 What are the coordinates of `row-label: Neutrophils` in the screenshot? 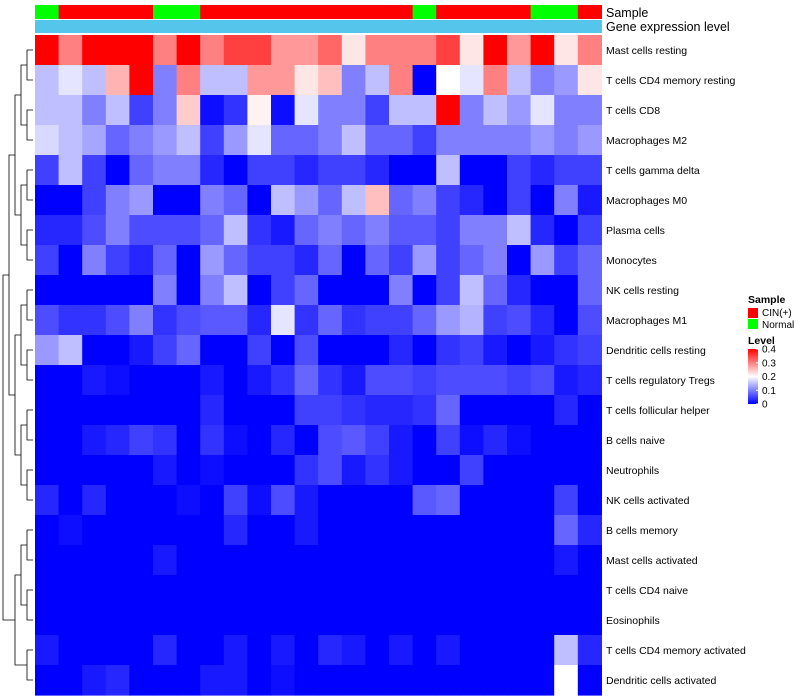 It's located at (632, 471).